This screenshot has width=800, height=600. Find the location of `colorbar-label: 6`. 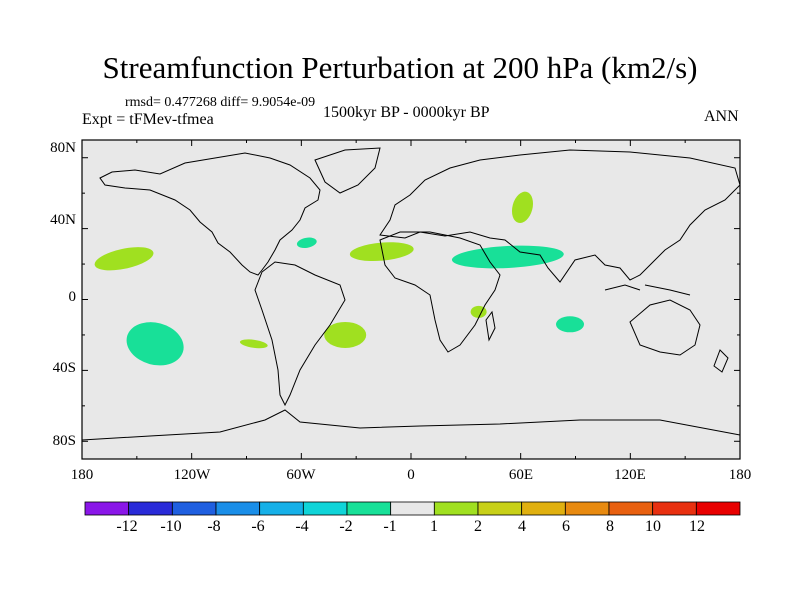

colorbar-label: 6 is located at coordinates (566, 526).